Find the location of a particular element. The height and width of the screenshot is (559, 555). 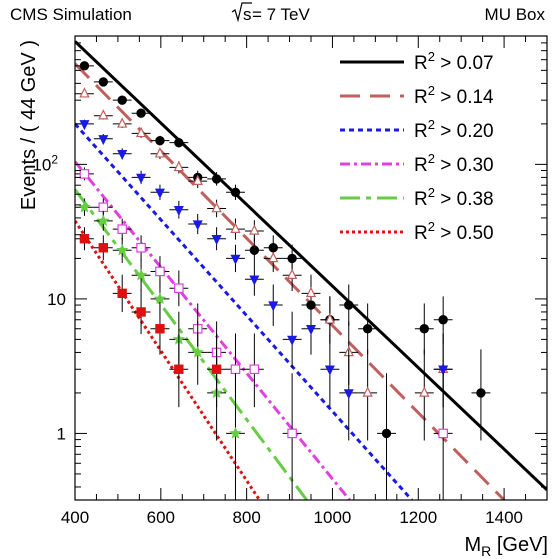

svg-text: MR [GeV] is located at coordinates (507, 546).